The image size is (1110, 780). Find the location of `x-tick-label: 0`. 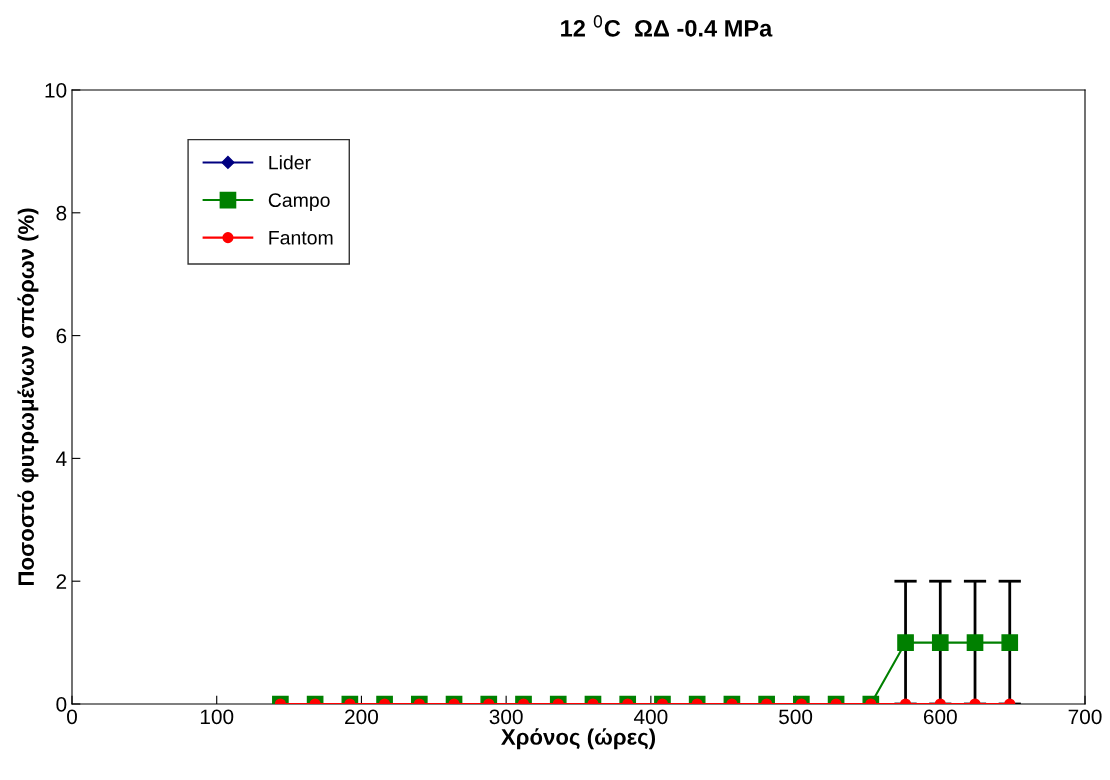

x-tick-label: 0 is located at coordinates (72, 717).